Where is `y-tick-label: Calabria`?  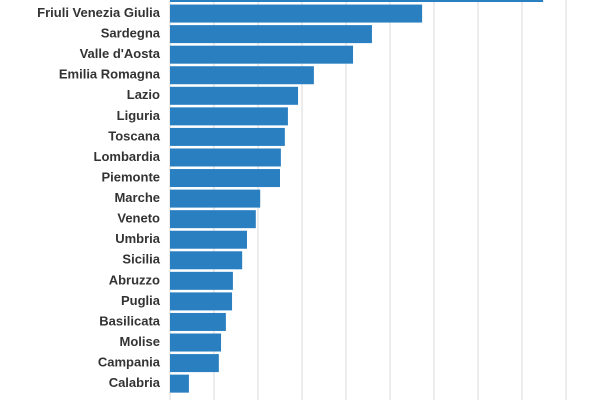
y-tick-label: Calabria is located at coordinates (135, 382).